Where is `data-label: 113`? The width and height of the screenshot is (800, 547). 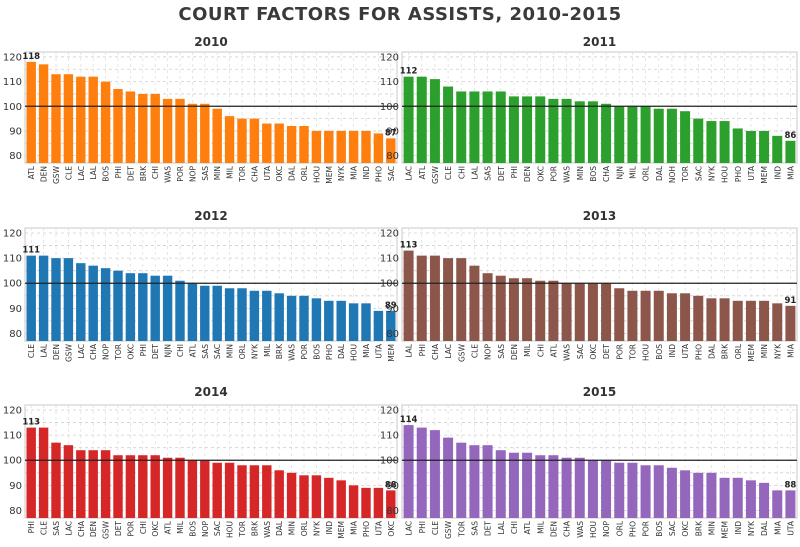 data-label: 113 is located at coordinates (31, 423).